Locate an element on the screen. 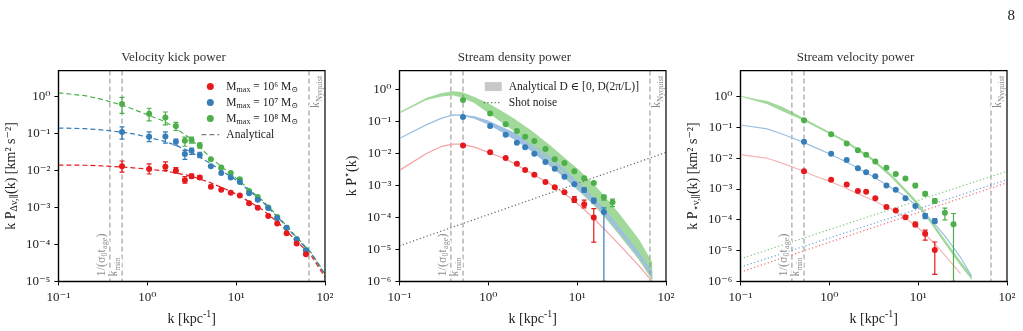 Image resolution: width=1023 pixels, height=331 pixels. legend-label: Shot noise is located at coordinates (533, 101).